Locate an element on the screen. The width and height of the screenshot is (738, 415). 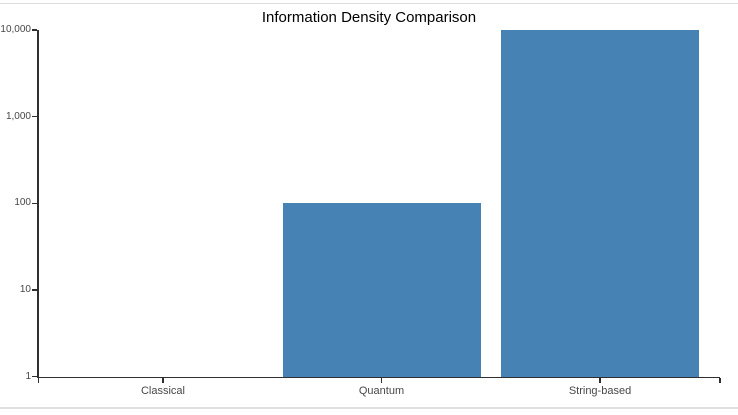
x-axis-line is located at coordinates (378, 377).